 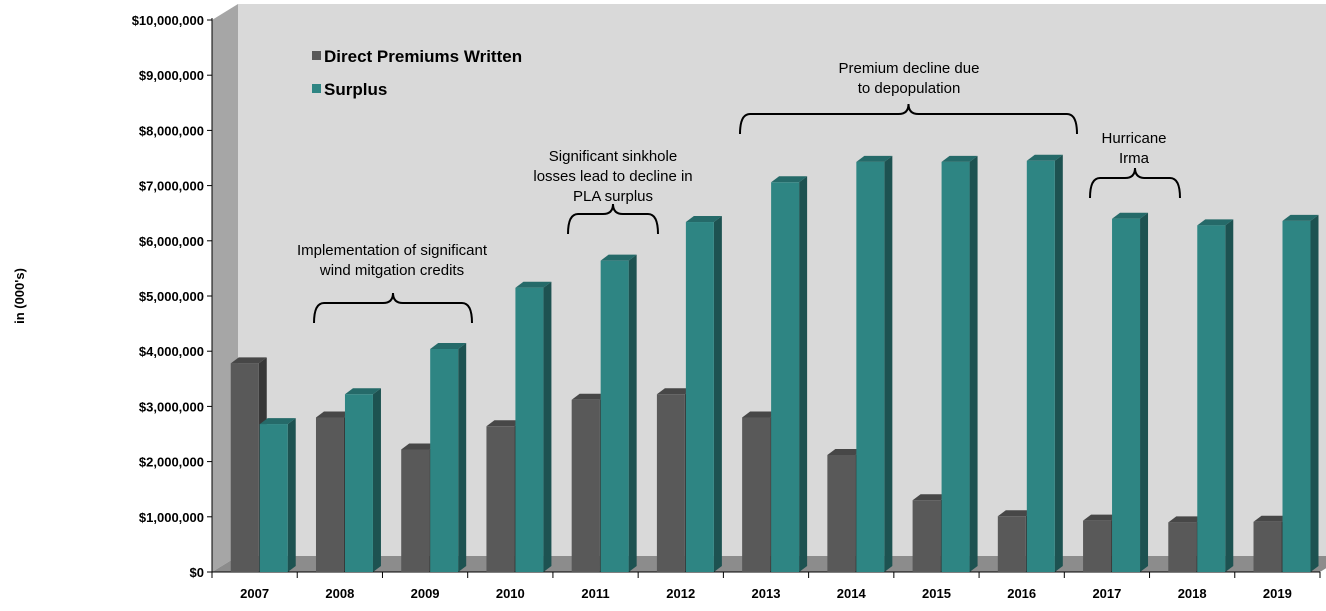 I want to click on x-tick-label: 2018, so click(x=1192, y=593).